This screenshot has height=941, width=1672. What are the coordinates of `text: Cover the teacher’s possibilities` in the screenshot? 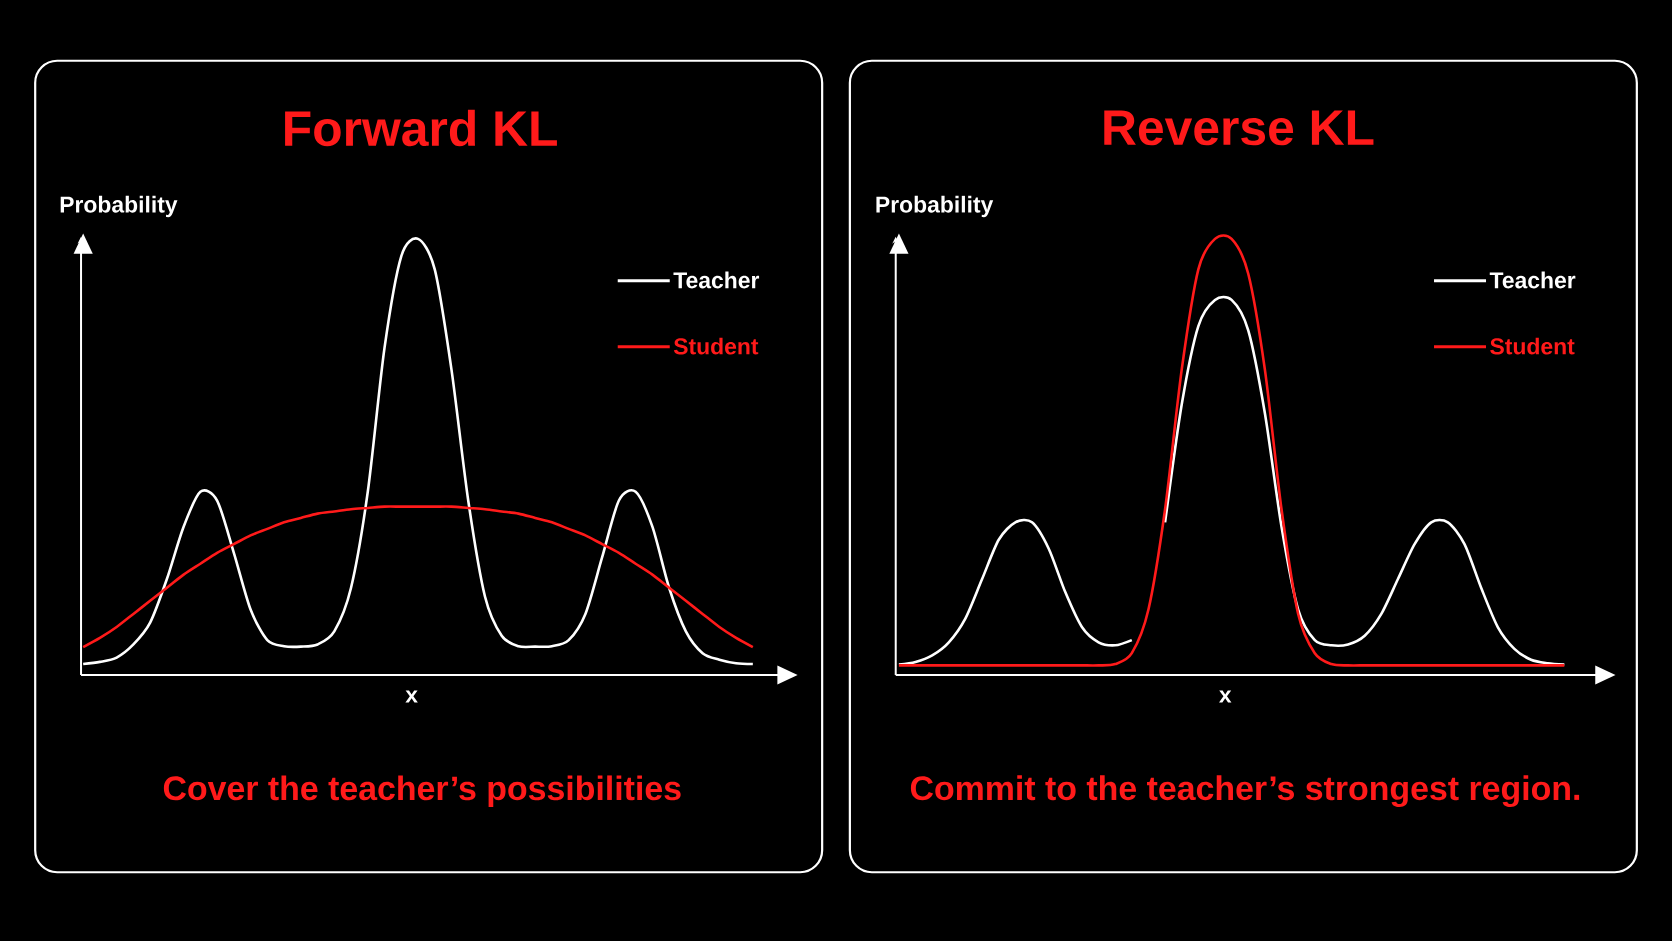 It's located at (422, 791).